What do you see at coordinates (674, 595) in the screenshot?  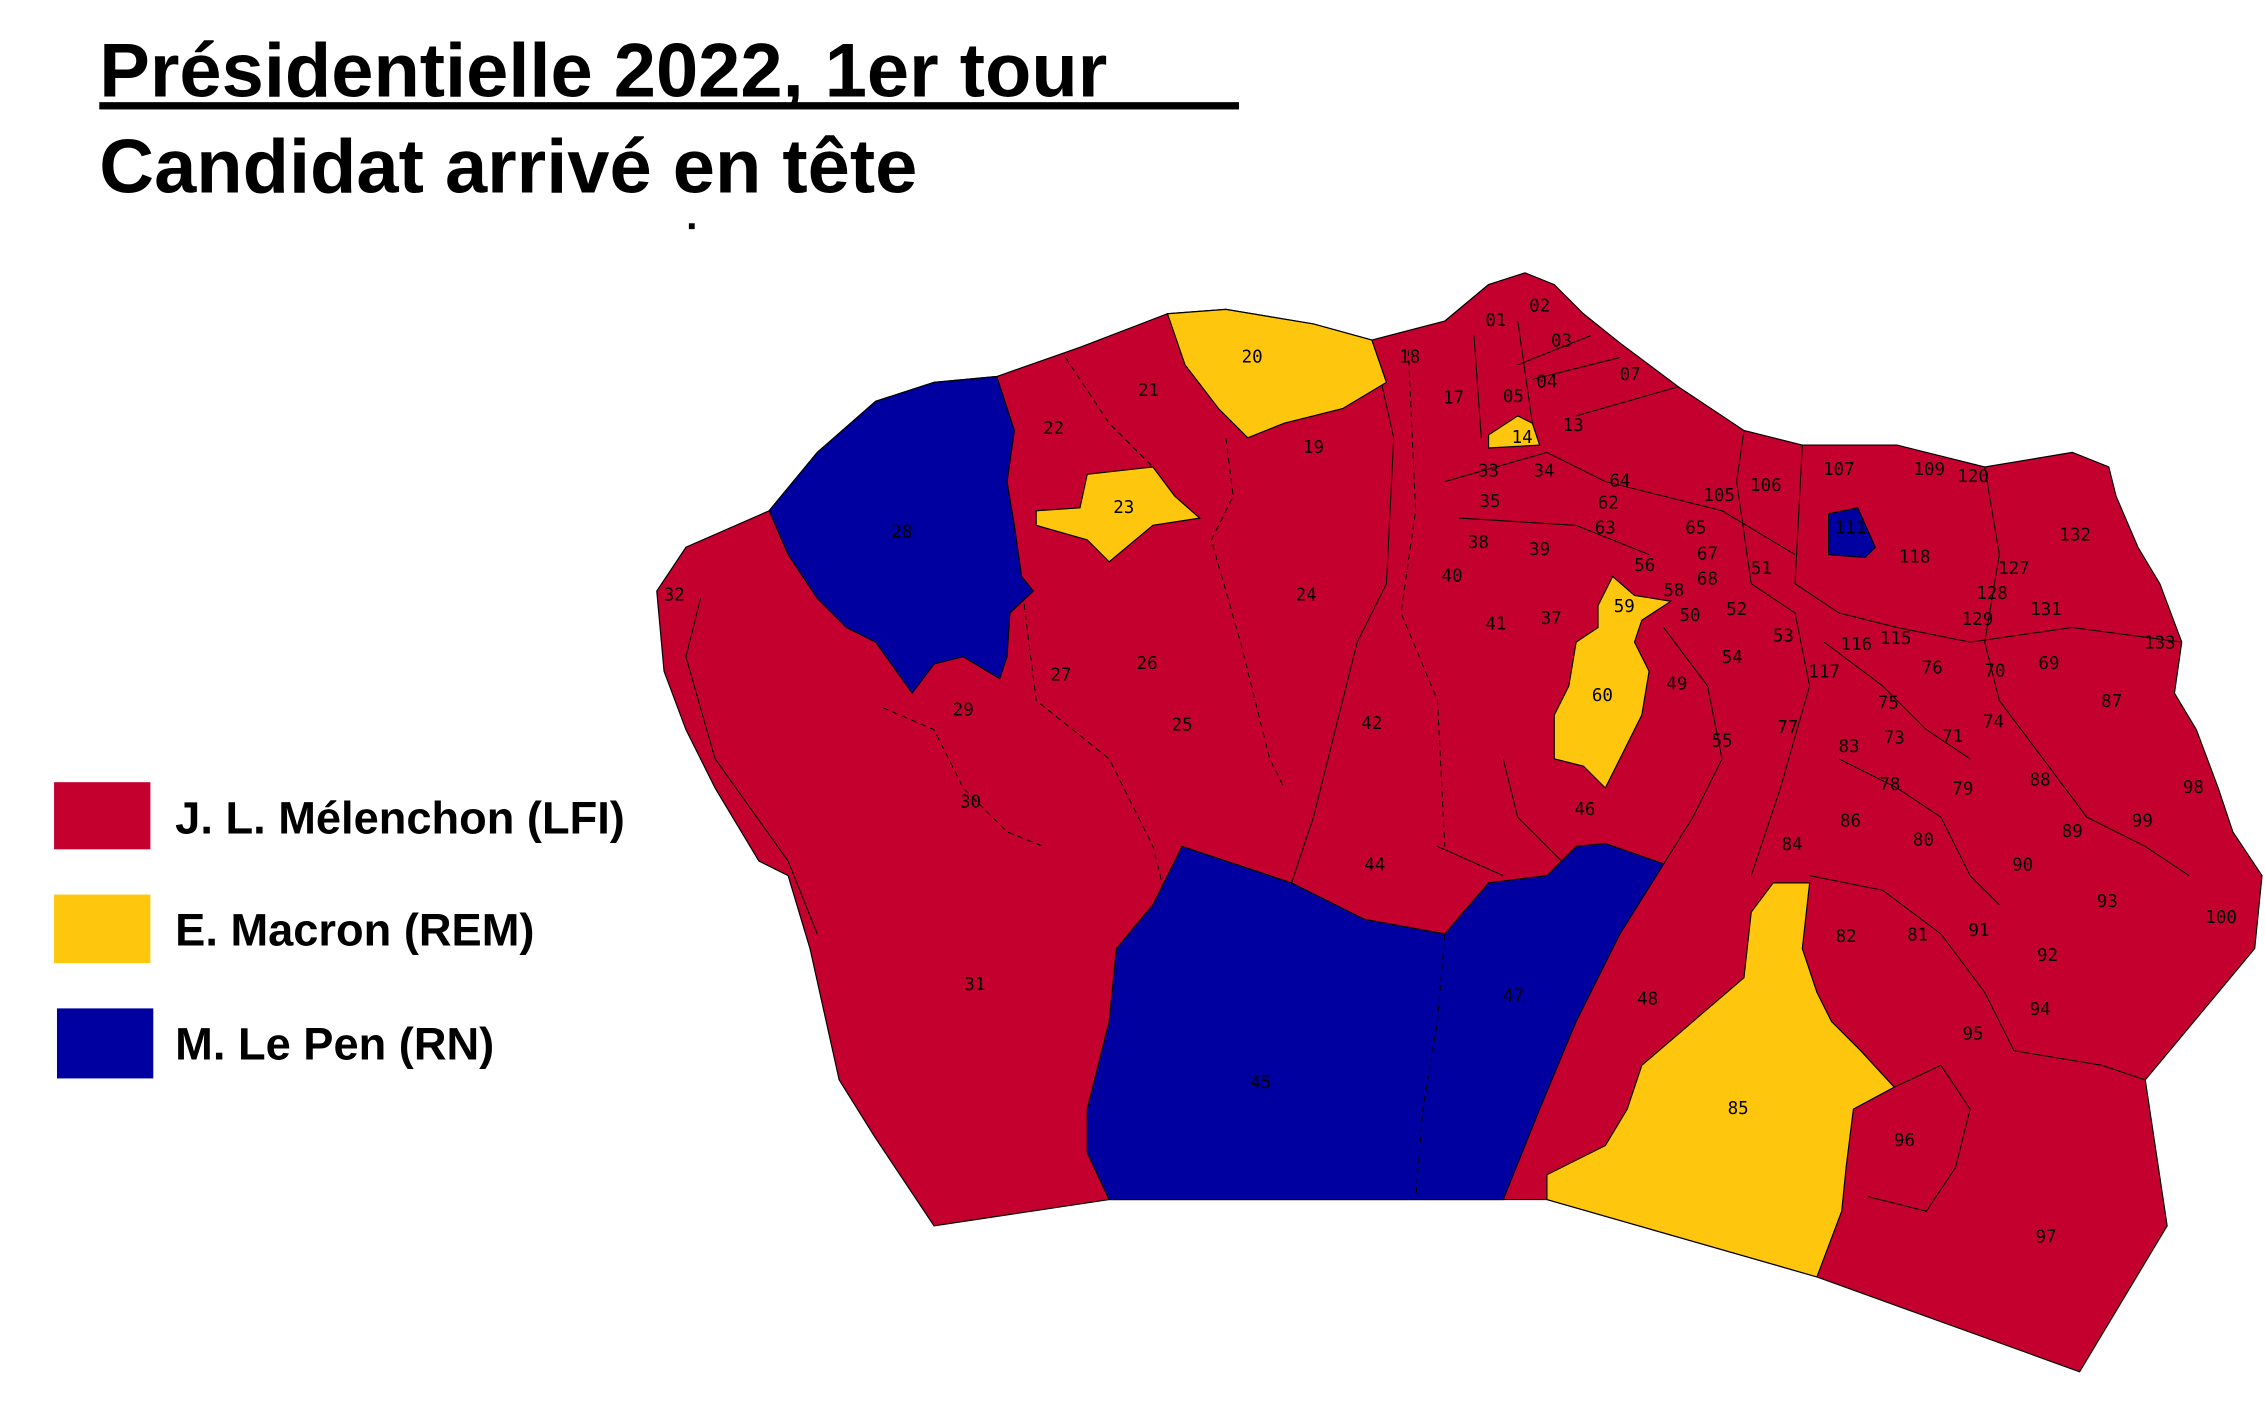 I see `precinct-label-32: 32` at bounding box center [674, 595].